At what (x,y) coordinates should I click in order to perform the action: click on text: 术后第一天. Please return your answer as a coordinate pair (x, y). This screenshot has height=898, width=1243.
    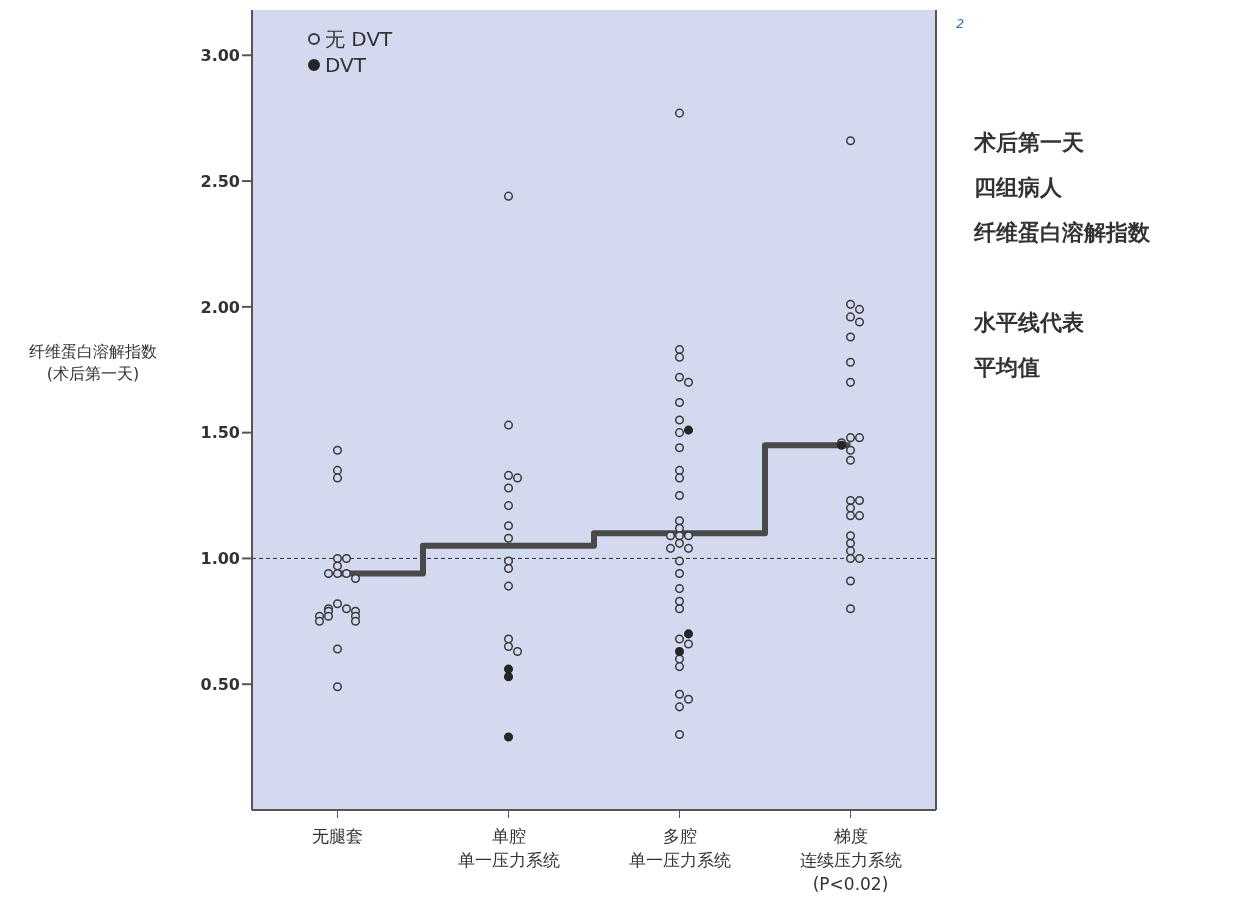
    Looking at the image, I should click on (1029, 143).